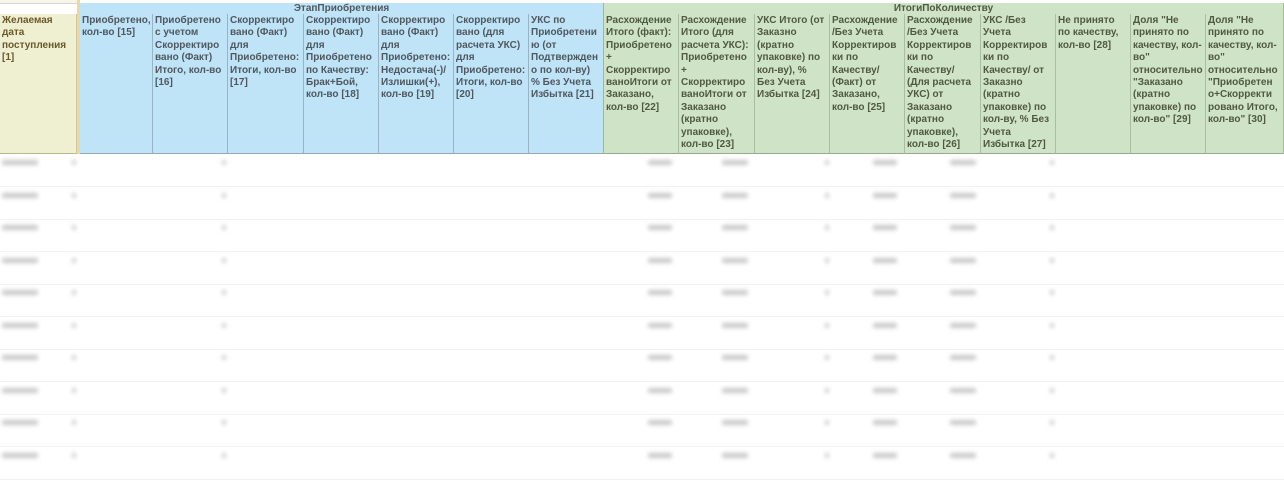 This screenshot has width=1284, height=481. What do you see at coordinates (116, 84) in the screenshot?
I see `column-header-blue-15: Приобретено, кол-во [15]` at bounding box center [116, 84].